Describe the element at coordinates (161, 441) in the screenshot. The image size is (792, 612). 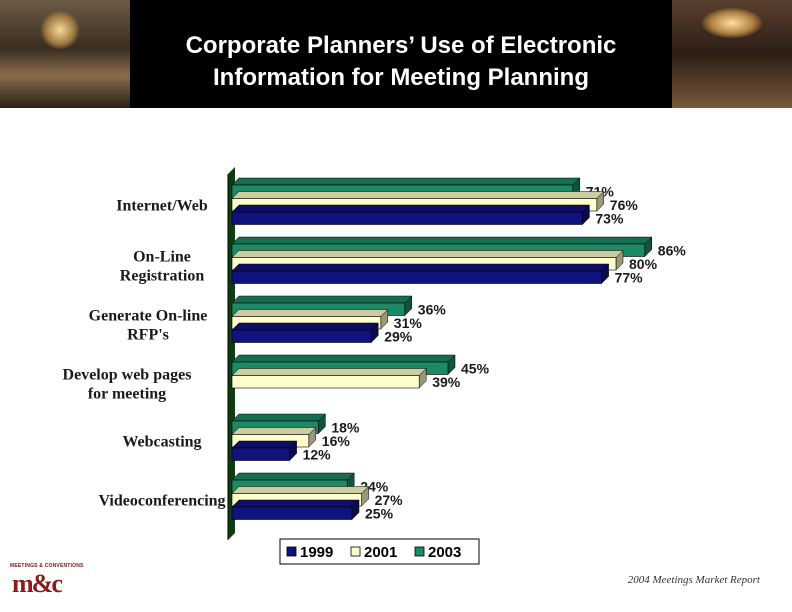
I see `category-label: Webcasting` at that location.